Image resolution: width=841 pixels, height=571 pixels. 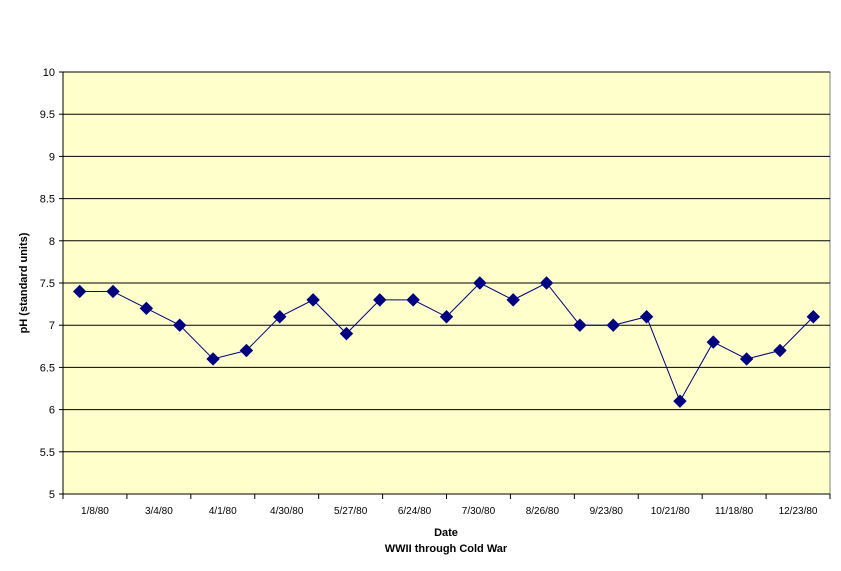 I want to click on y-tick-label: 5, so click(x=52, y=495).